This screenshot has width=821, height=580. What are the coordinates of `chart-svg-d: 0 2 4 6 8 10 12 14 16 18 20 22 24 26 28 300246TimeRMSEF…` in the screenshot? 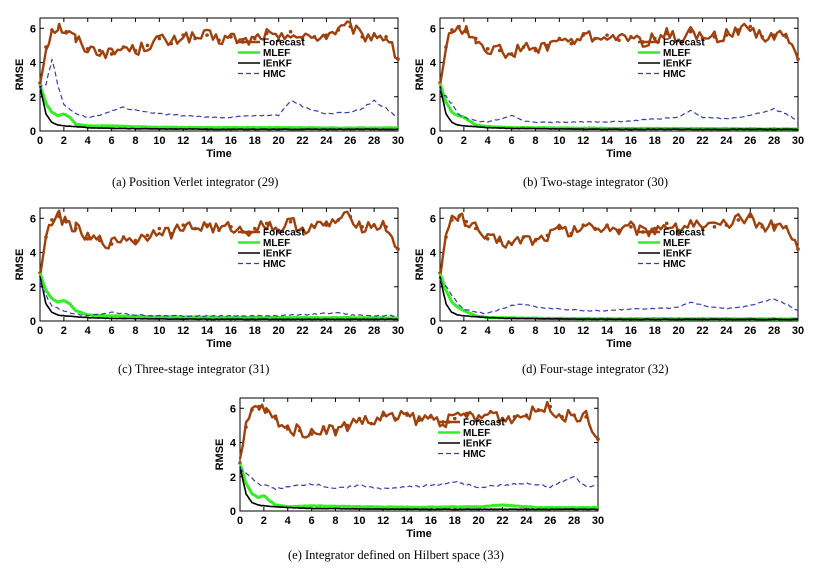 It's located at (609, 278).